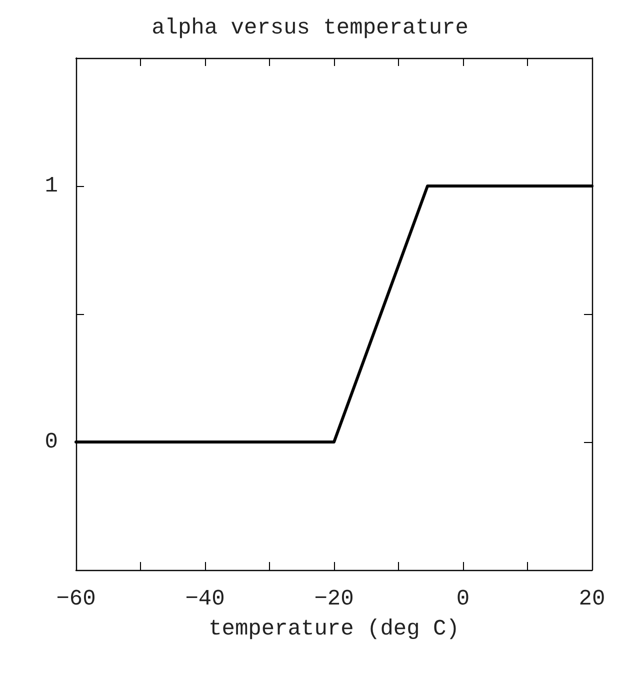  What do you see at coordinates (592, 599) in the screenshot?
I see `x-tick-label: 20` at bounding box center [592, 599].